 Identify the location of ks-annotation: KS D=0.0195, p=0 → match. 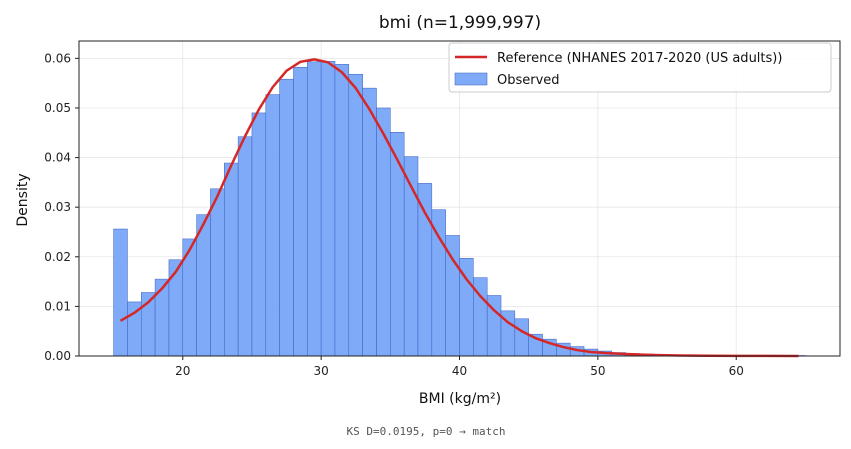
(426, 431).